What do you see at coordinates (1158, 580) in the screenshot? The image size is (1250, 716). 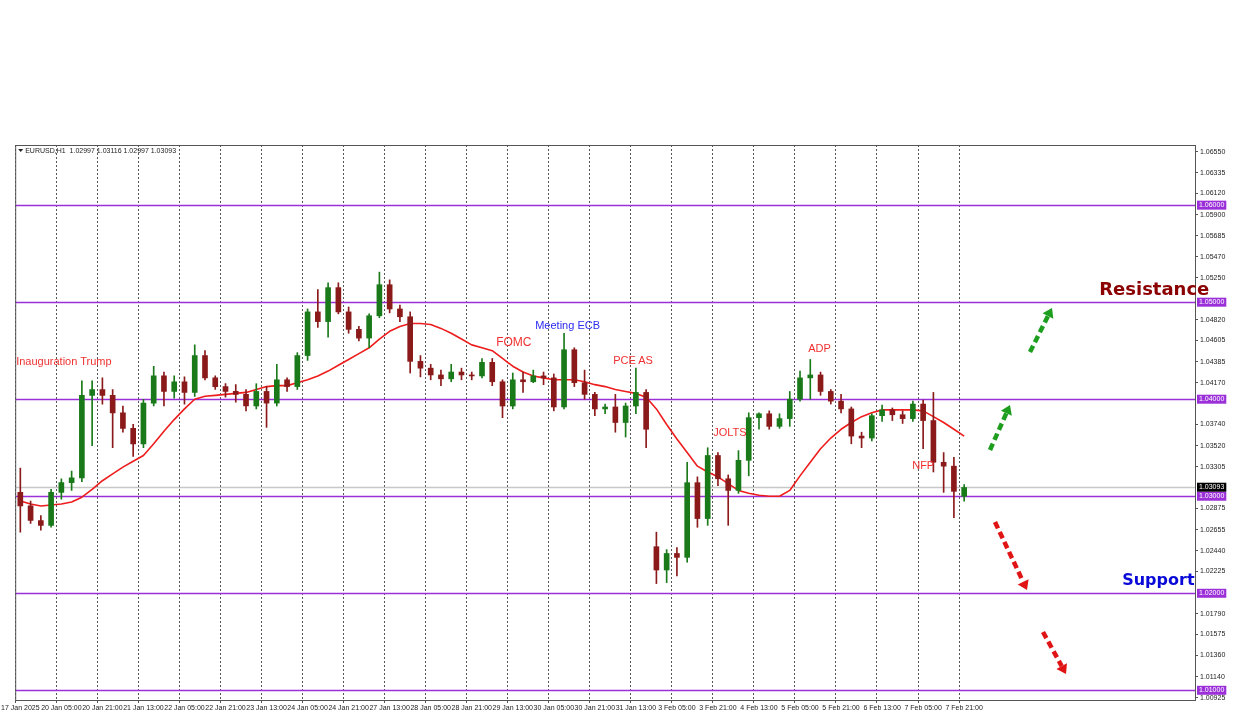 I see `annotation: Support` at bounding box center [1158, 580].